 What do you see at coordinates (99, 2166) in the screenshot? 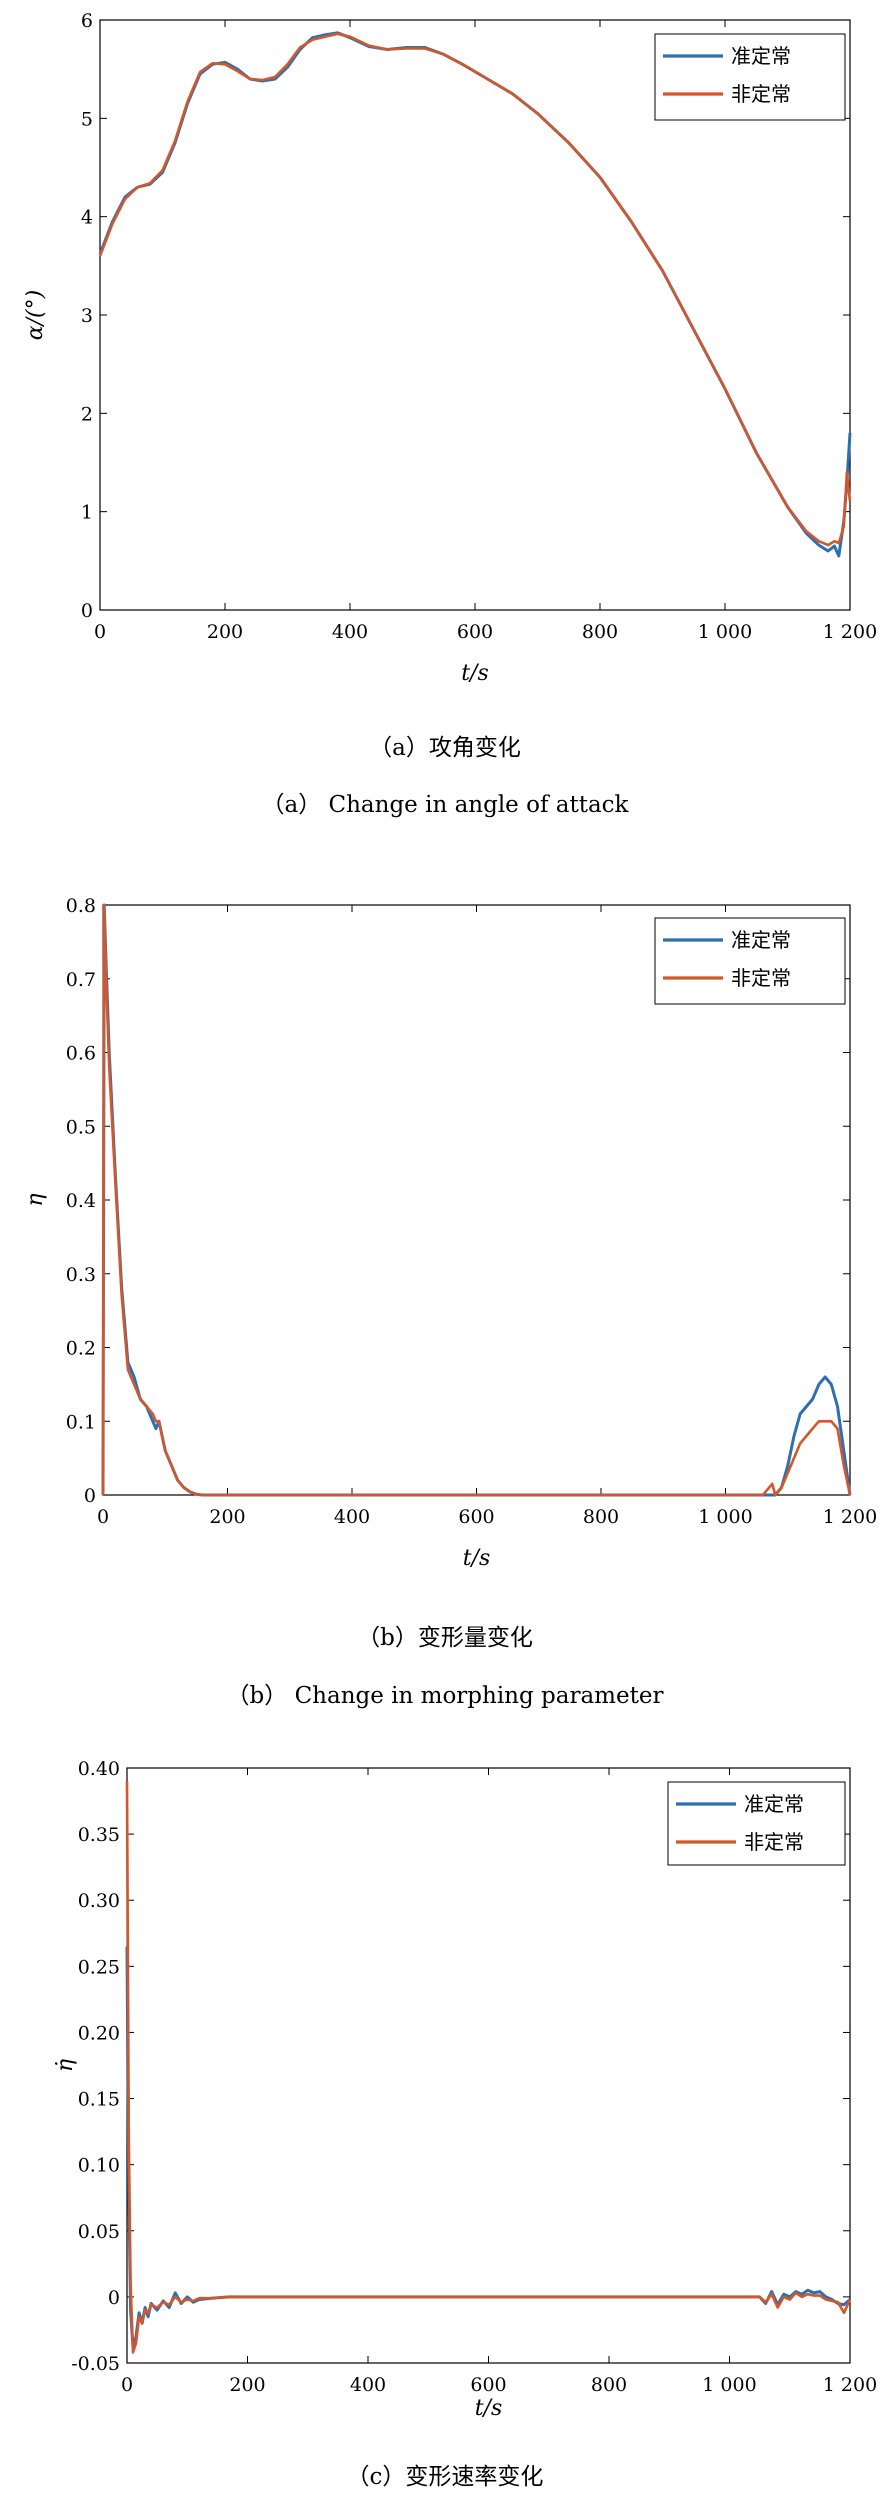
I see `y-tick-label: 0.10` at bounding box center [99, 2166].